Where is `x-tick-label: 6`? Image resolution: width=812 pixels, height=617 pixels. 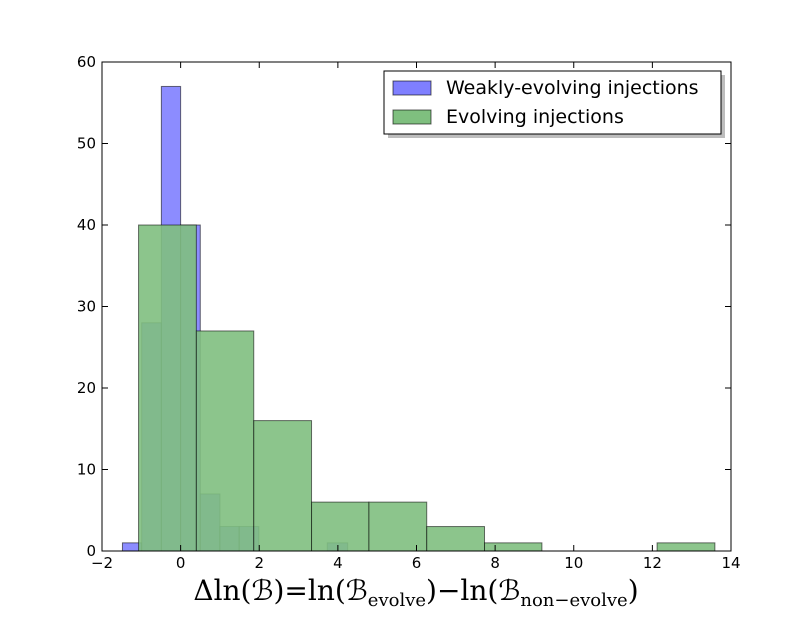
x-tick-label: 6 is located at coordinates (417, 563).